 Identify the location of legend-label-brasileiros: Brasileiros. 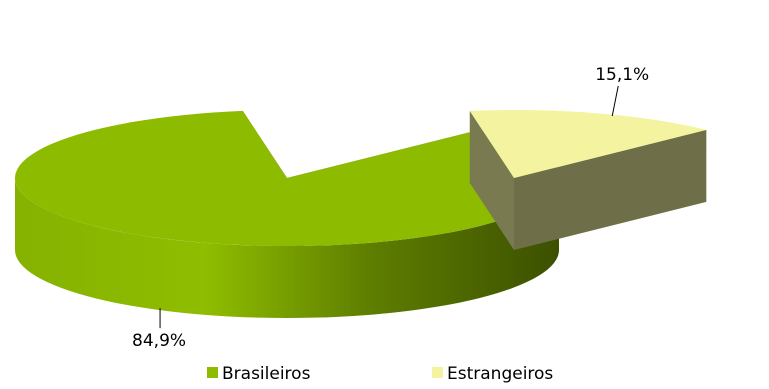
(266, 374).